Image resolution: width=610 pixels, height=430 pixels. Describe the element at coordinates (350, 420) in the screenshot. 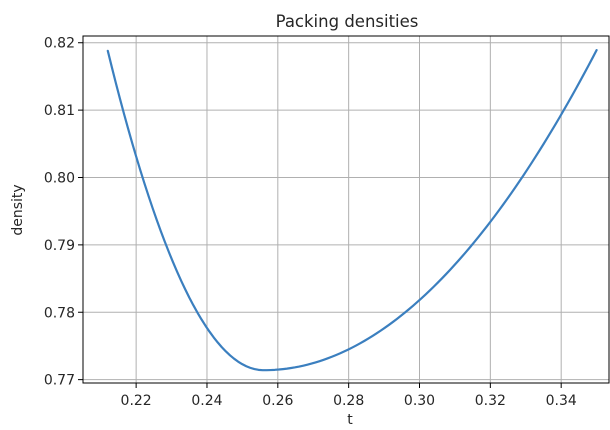

I see `x-axis-label: t` at that location.